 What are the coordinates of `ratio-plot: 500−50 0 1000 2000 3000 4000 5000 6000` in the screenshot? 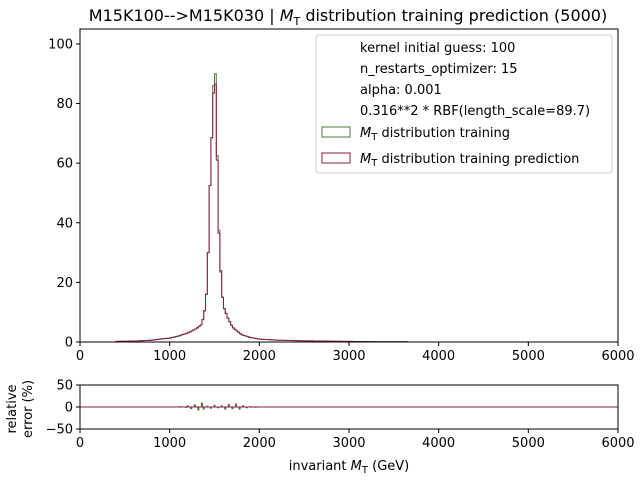 It's located at (340, 415).